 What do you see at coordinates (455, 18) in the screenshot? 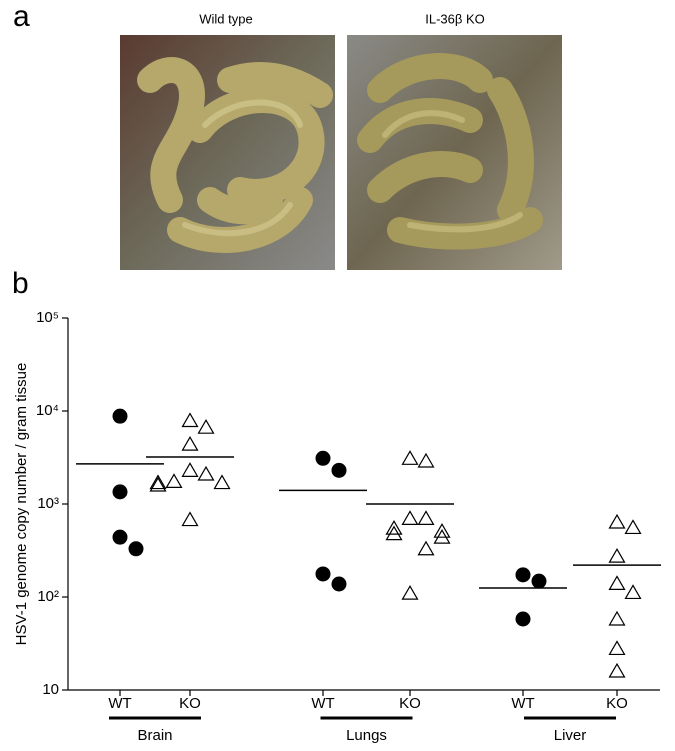
I see `photo-caption: IL-36β KO` at bounding box center [455, 18].